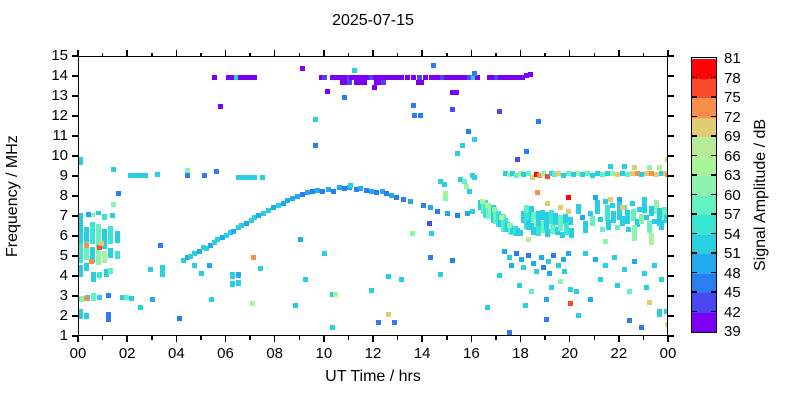  What do you see at coordinates (471, 353) in the screenshot?
I see `x-tick-label: 16` at bounding box center [471, 353].